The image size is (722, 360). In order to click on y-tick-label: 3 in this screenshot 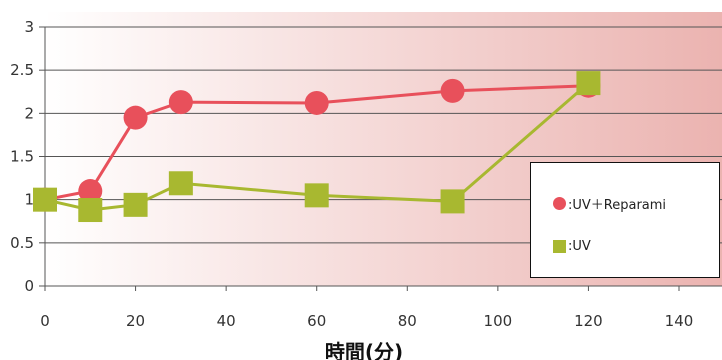, I will do `click(29, 27)`.